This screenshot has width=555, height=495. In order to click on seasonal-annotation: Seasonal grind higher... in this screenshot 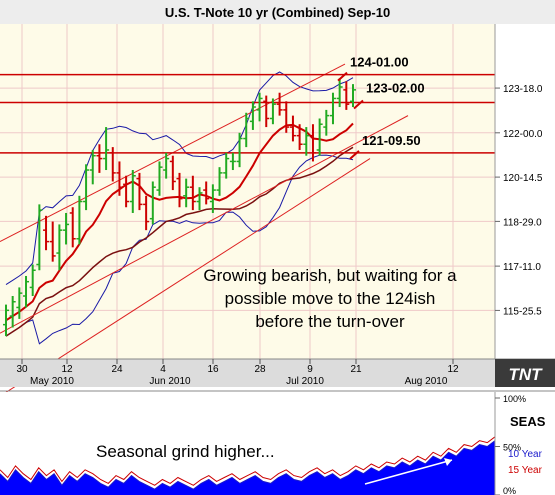, I will do `click(185, 451)`.